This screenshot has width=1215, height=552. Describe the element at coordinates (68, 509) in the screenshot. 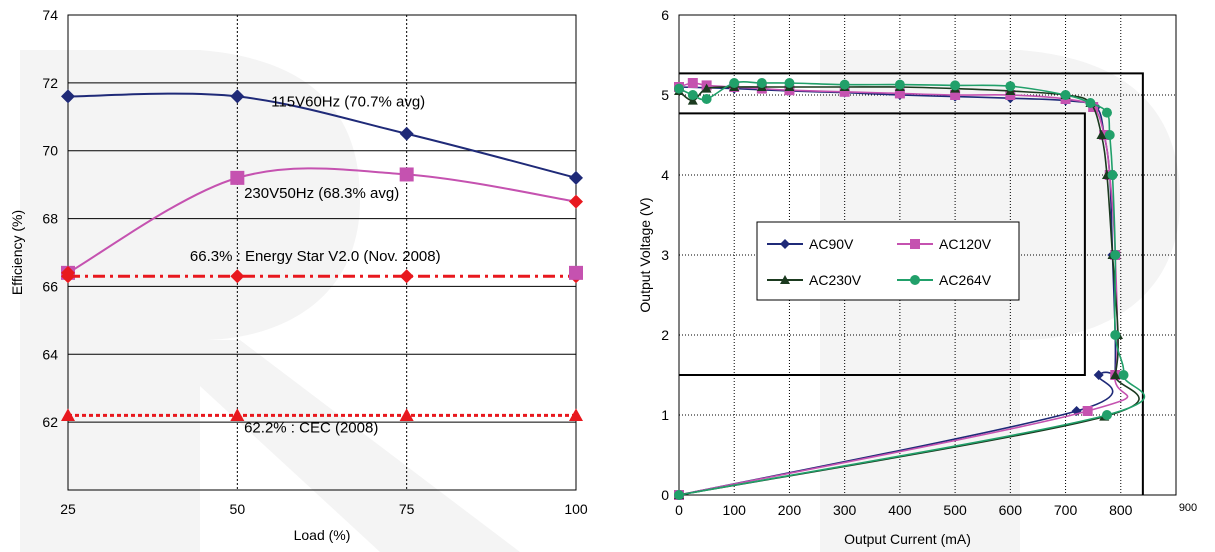

I see `efficiency-x-tick-label: 25` at that location.